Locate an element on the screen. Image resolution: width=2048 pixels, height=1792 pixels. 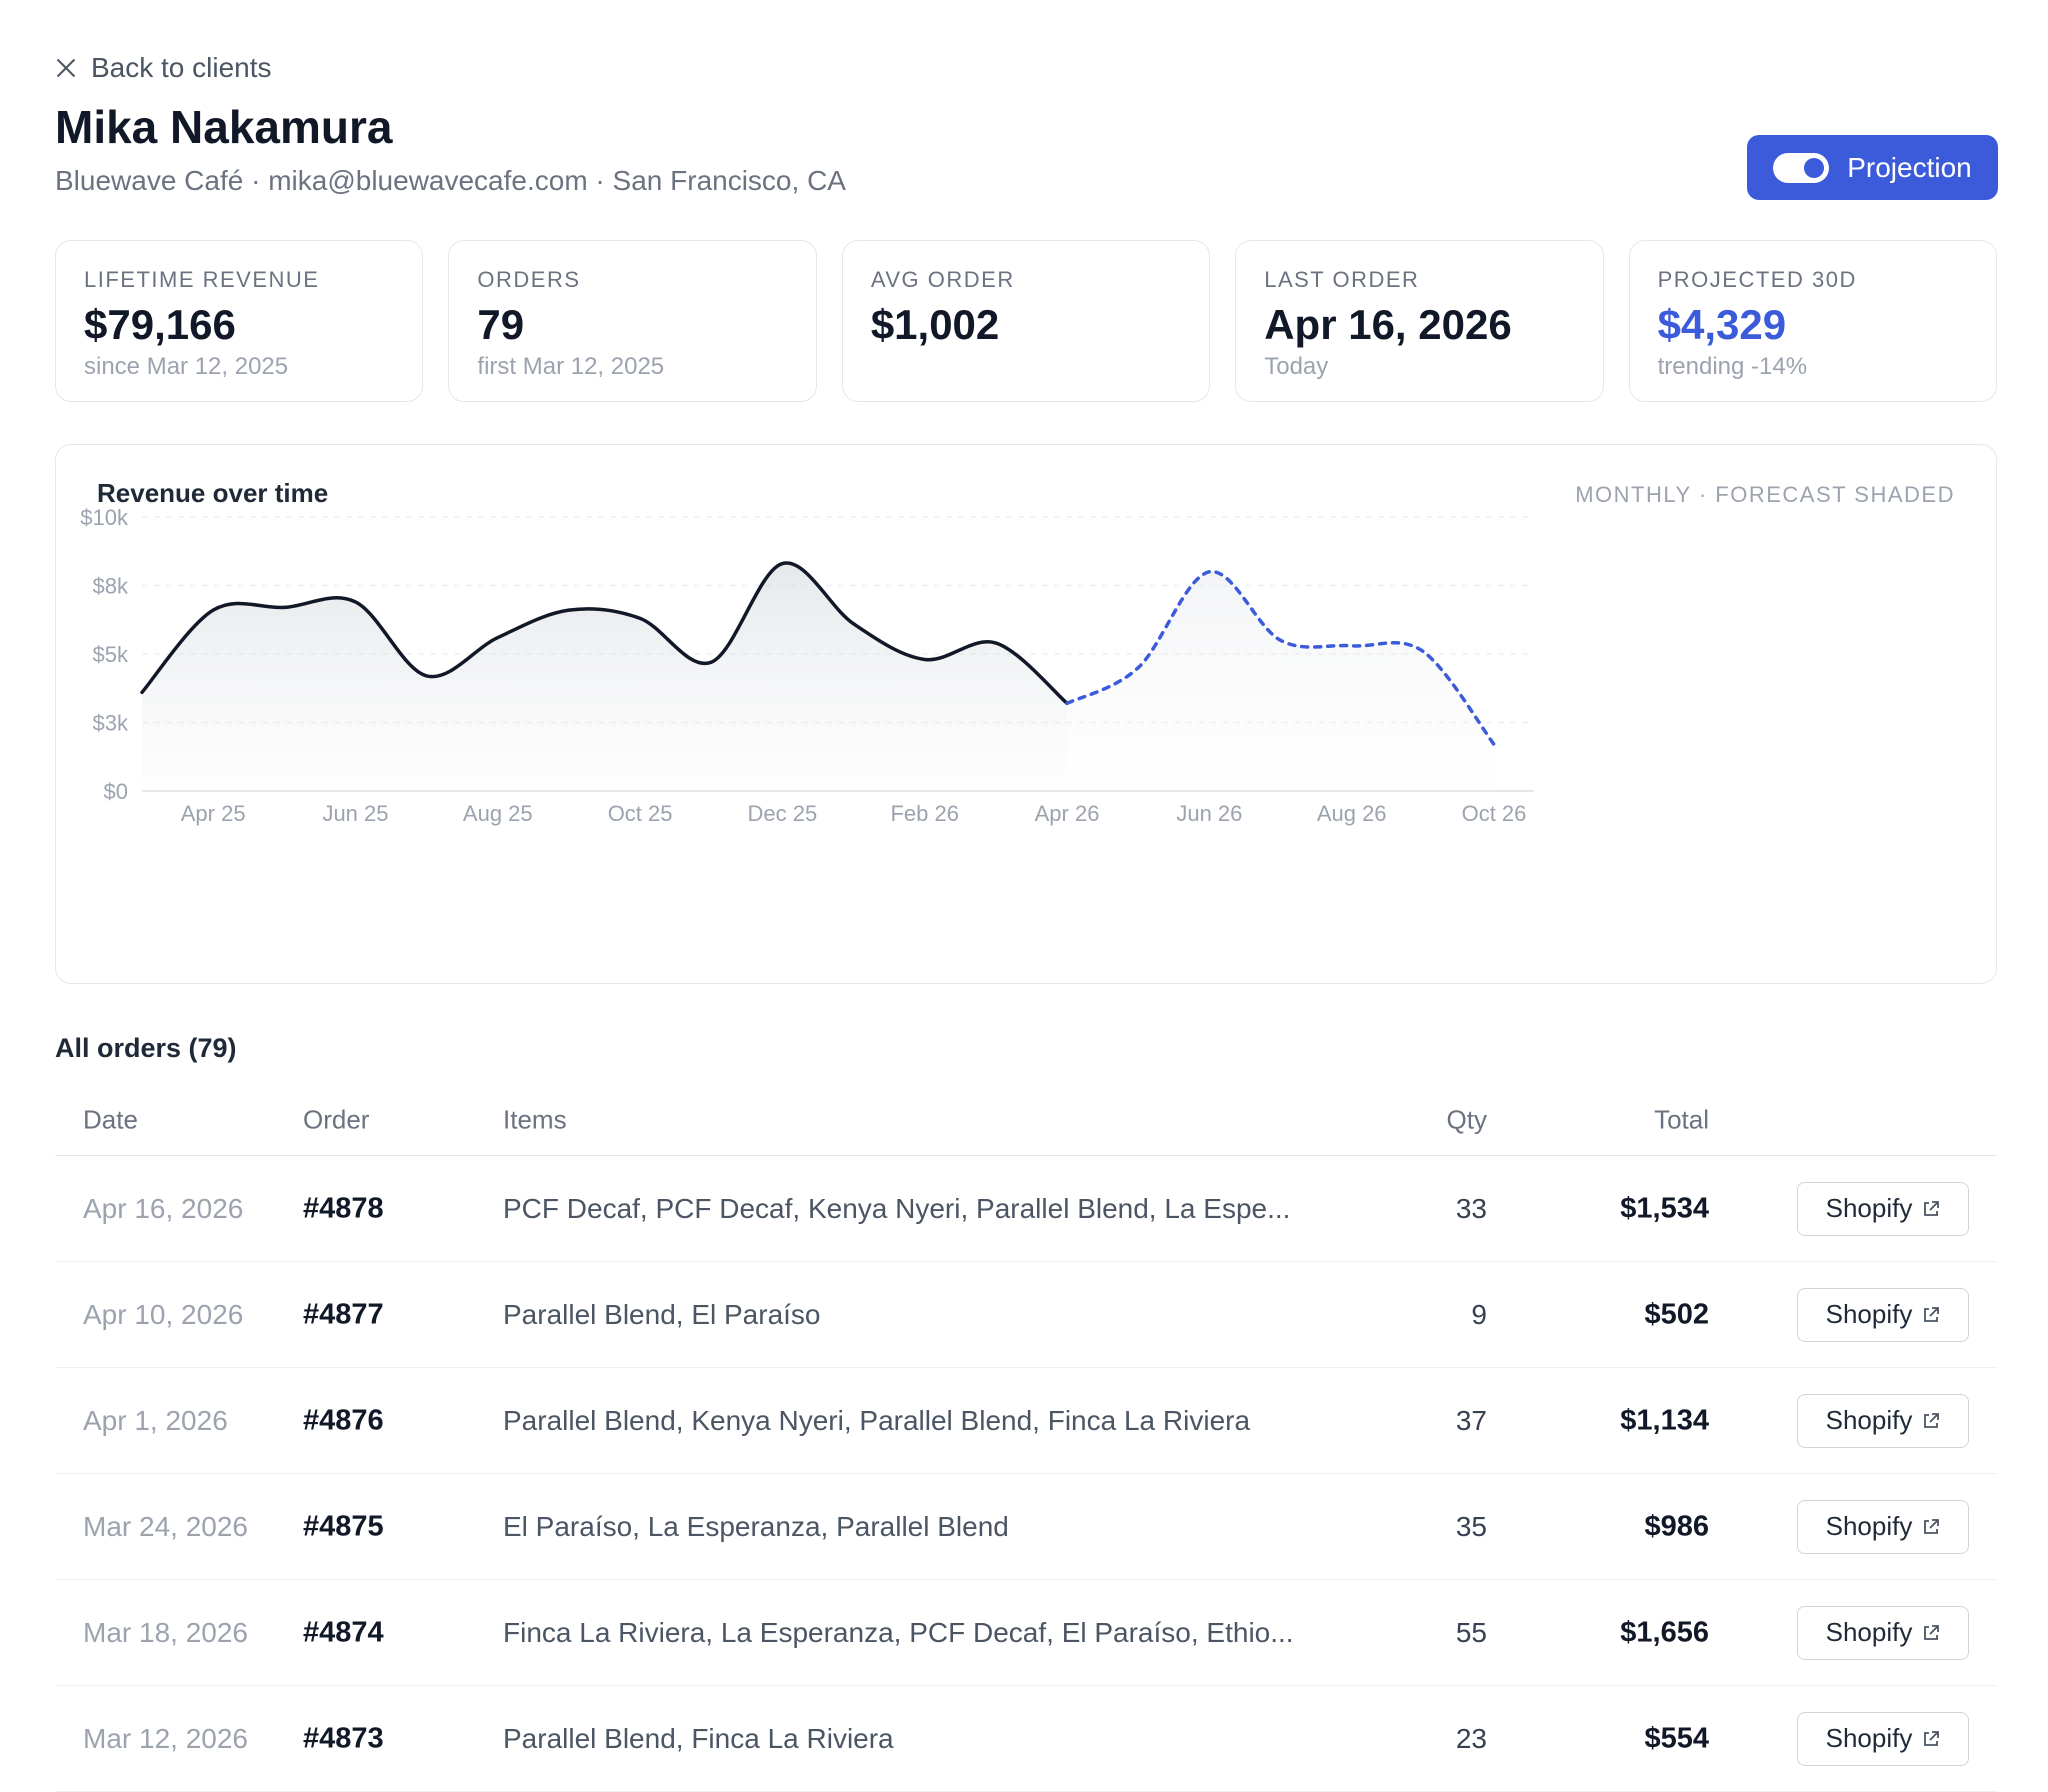
x-tick-label: Apr 25 is located at coordinates (213, 813).